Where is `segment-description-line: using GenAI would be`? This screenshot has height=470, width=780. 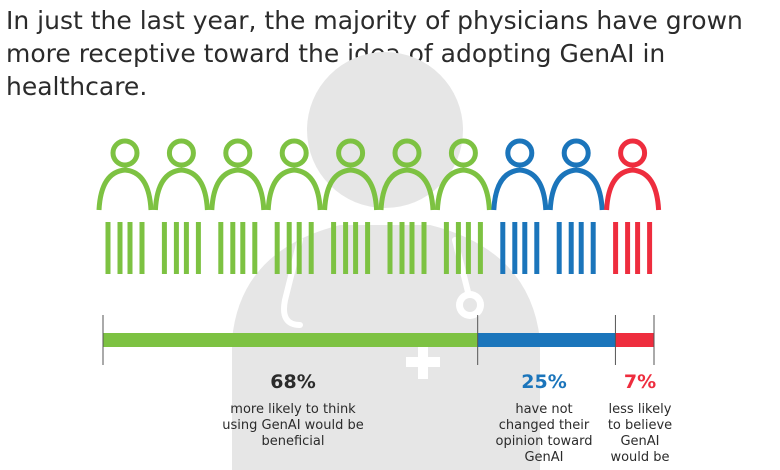
segment-description-line: using GenAI would be is located at coordinates (293, 425).